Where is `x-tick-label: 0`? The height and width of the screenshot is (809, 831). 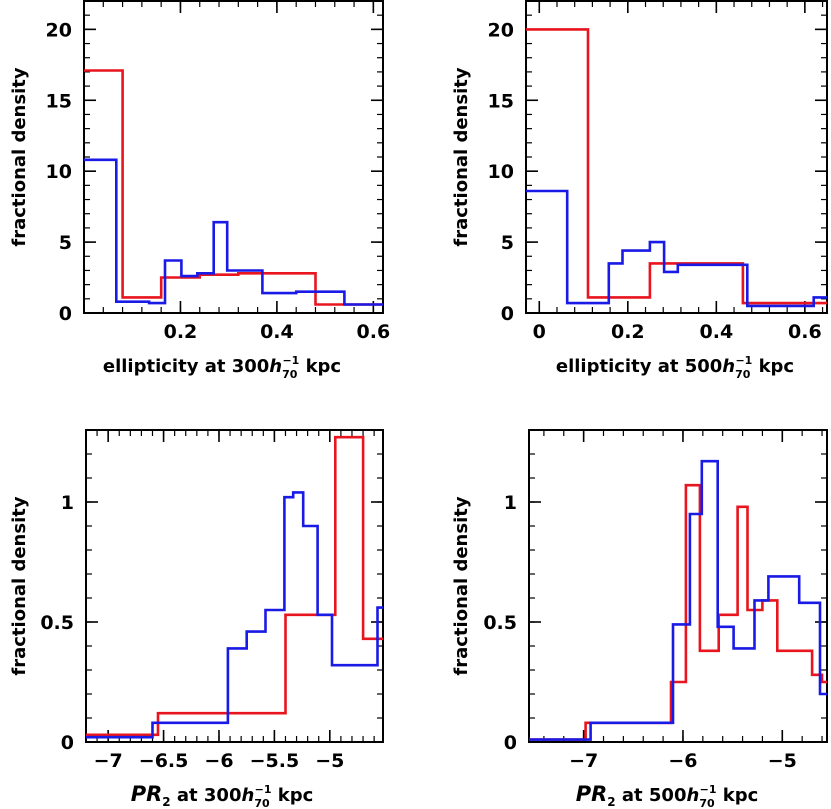 x-tick-label: 0 is located at coordinates (539, 332).